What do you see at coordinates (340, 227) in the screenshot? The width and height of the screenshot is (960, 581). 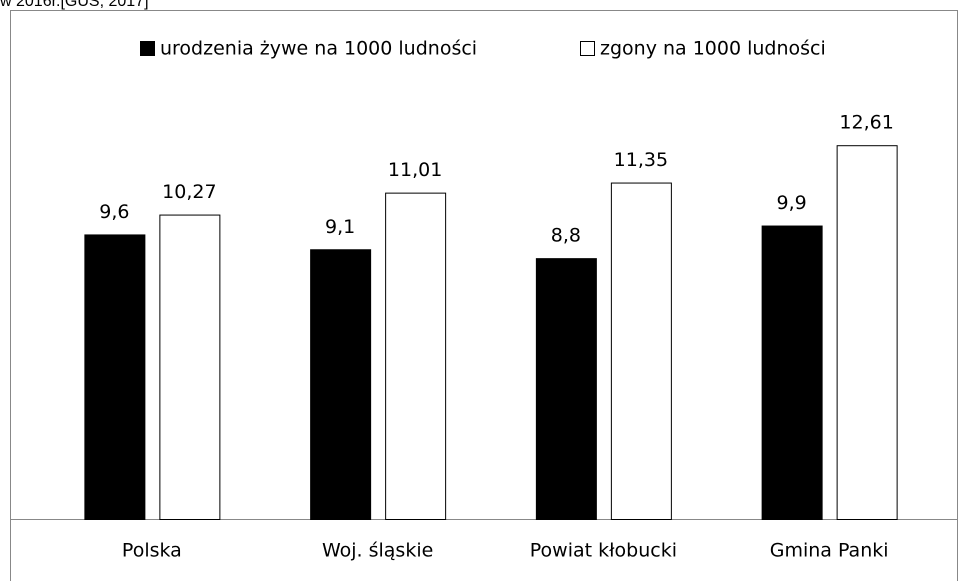 I see `value-label: 9,1` at bounding box center [340, 227].